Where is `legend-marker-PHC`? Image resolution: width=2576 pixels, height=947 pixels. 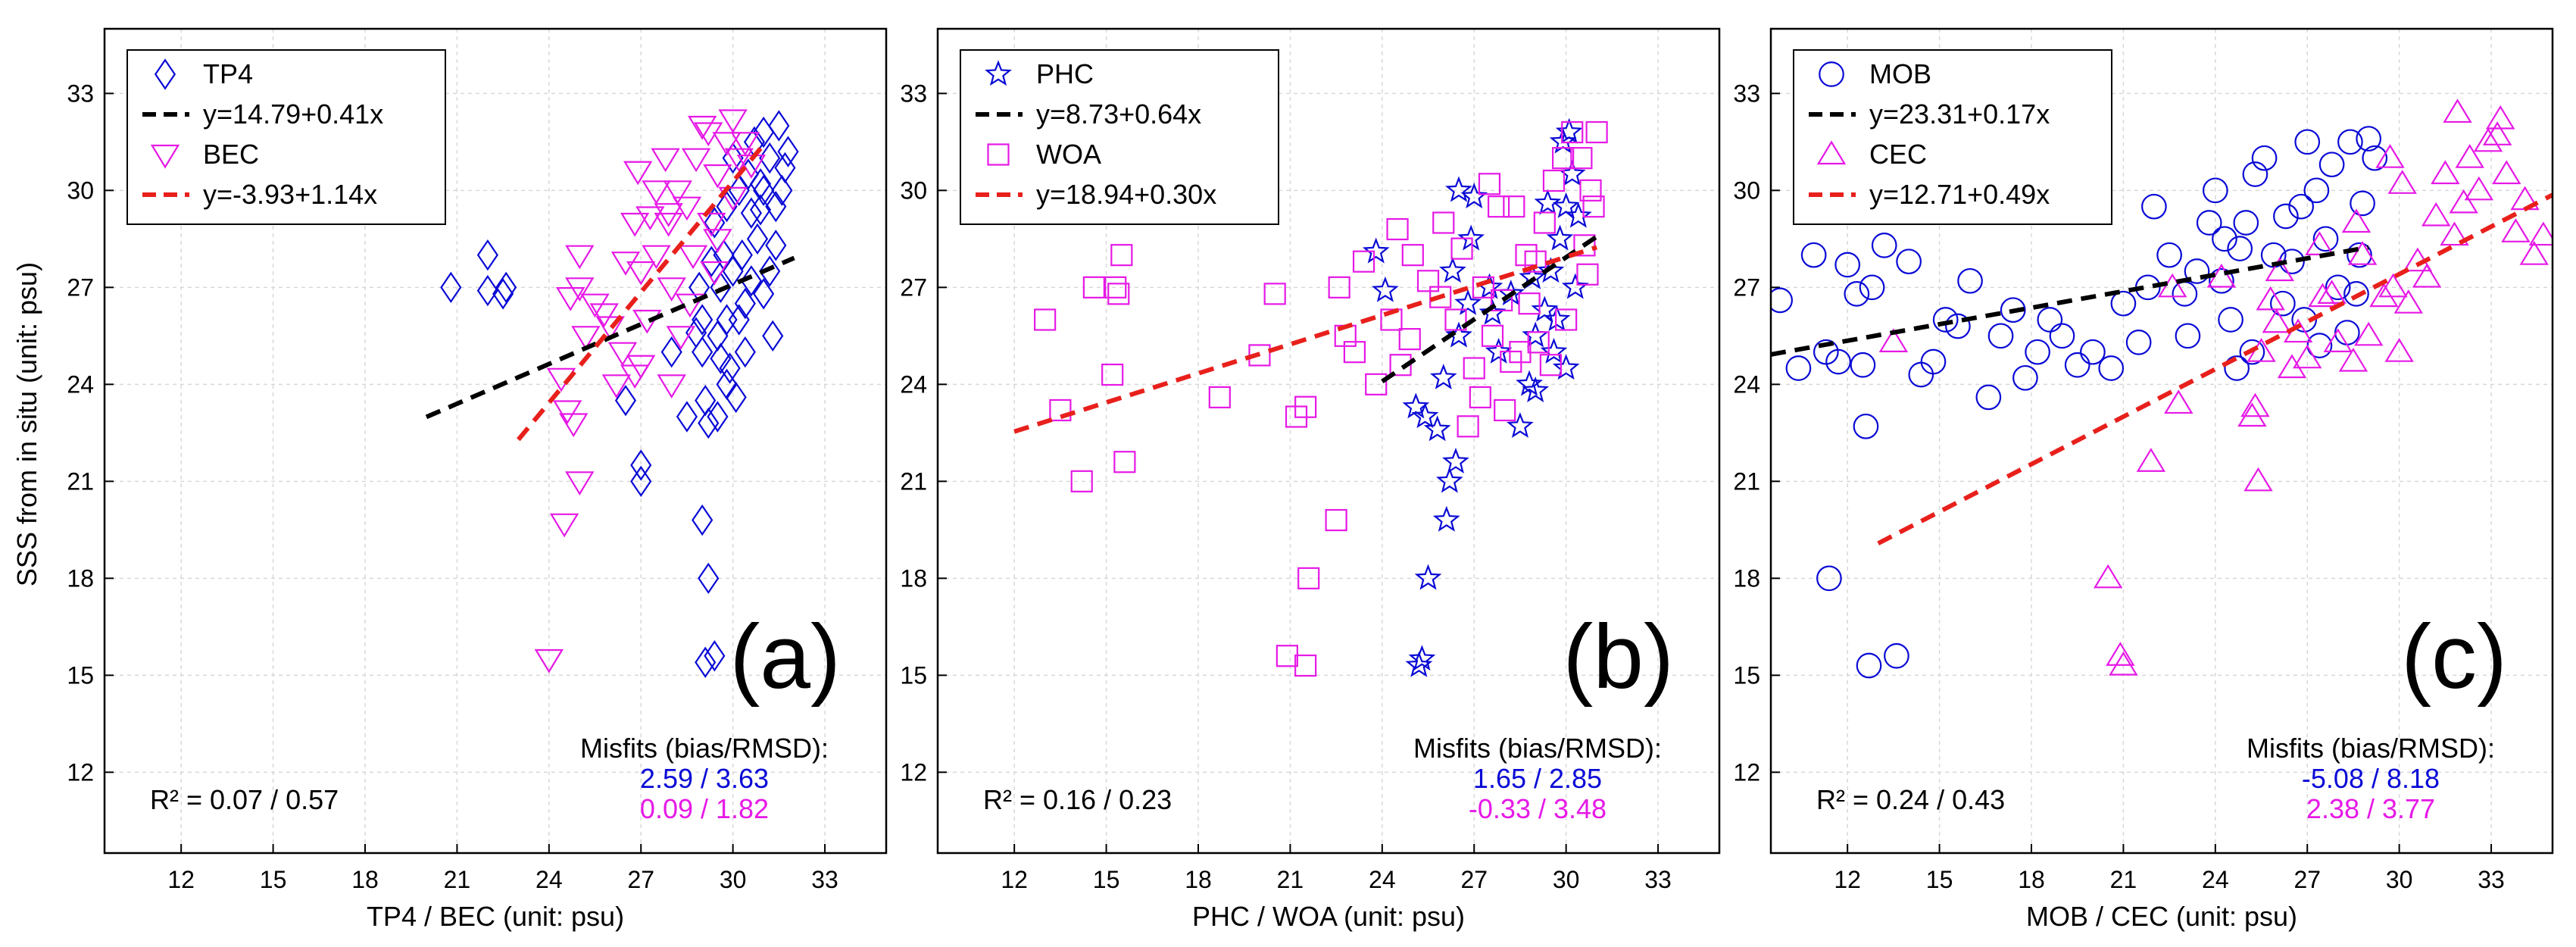 legend-marker-PHC is located at coordinates (999, 73).